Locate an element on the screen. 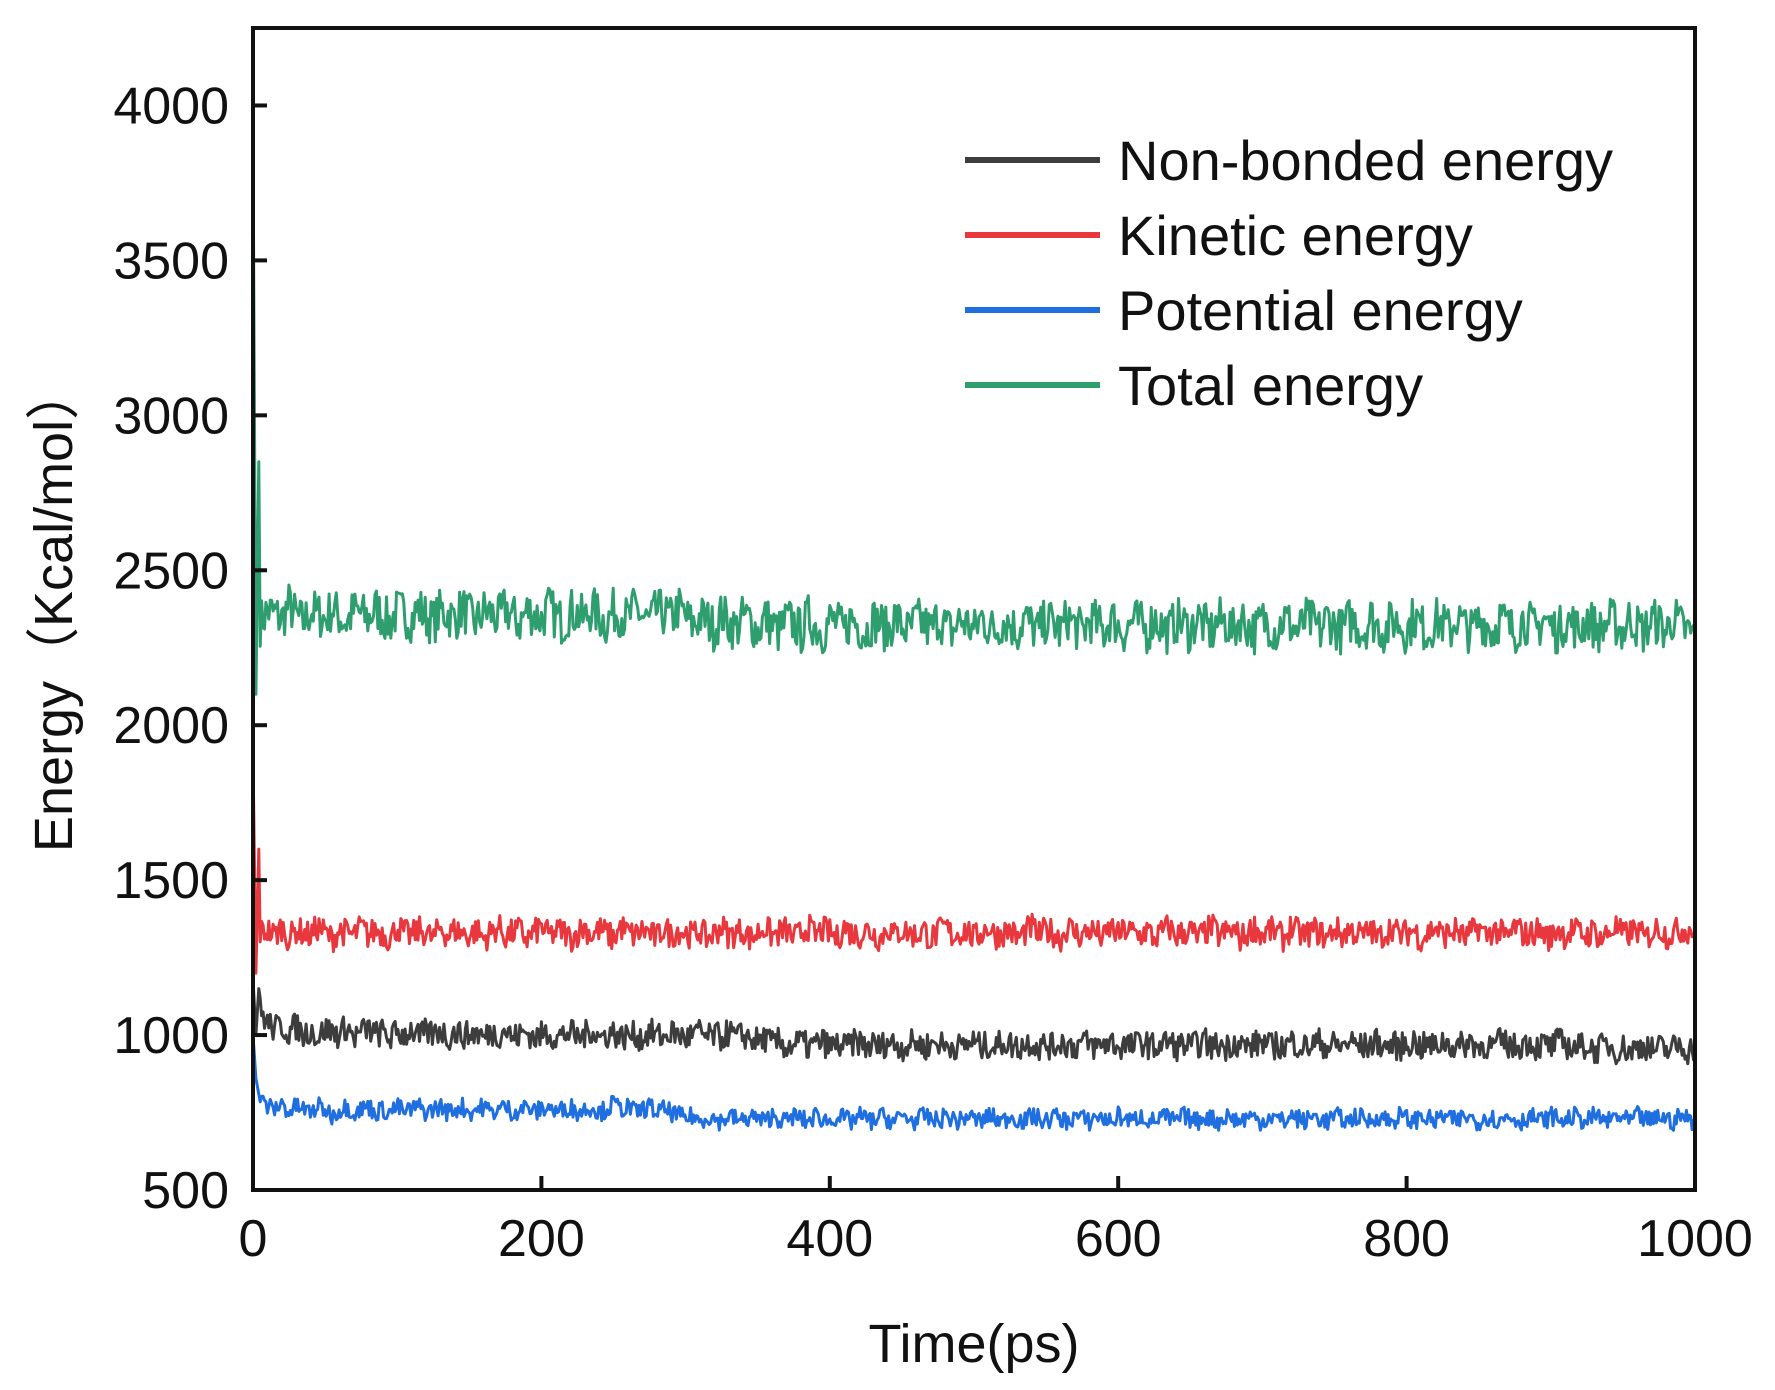 The height and width of the screenshot is (1390, 1775). y-tick-label: 1000 is located at coordinates (171, 1036).